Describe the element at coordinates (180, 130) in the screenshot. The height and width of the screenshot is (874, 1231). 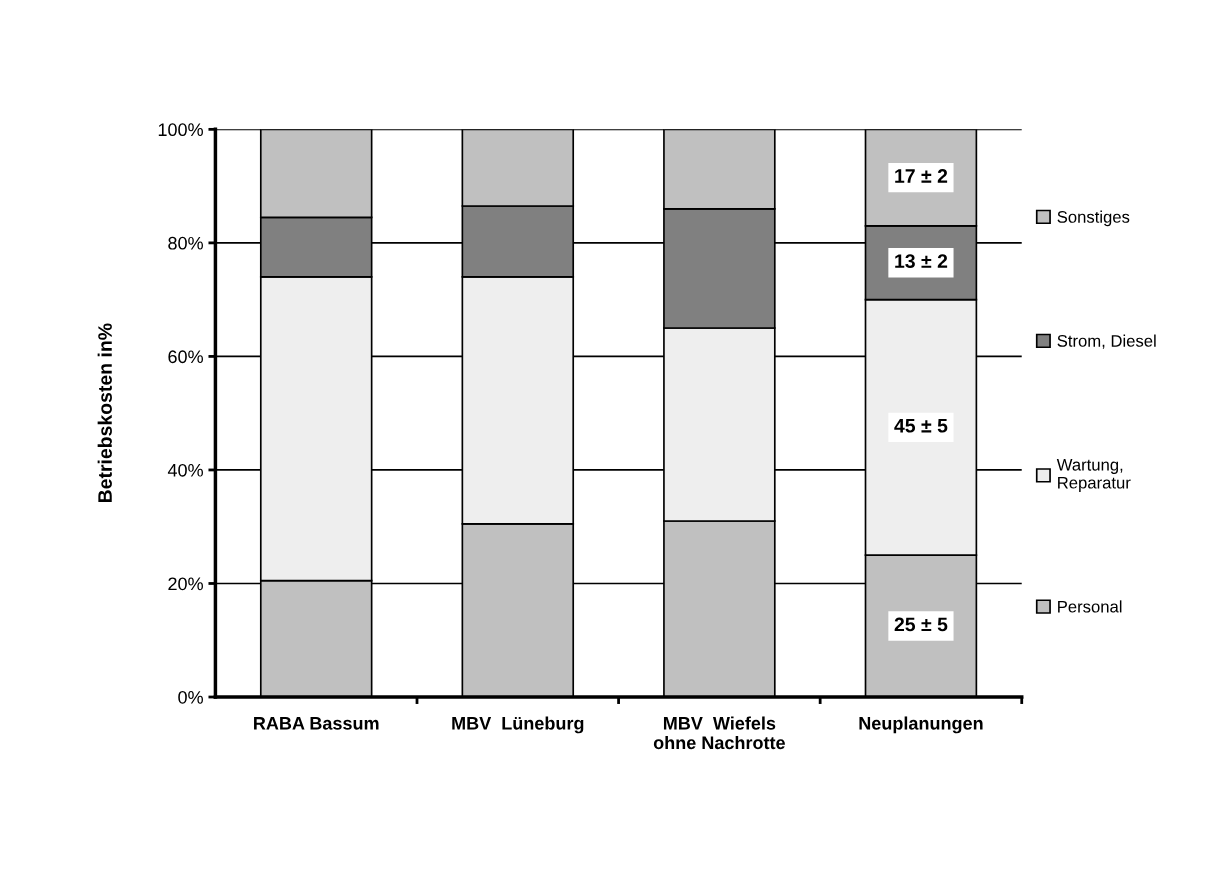
I see `y-tick-label: 100%` at that location.